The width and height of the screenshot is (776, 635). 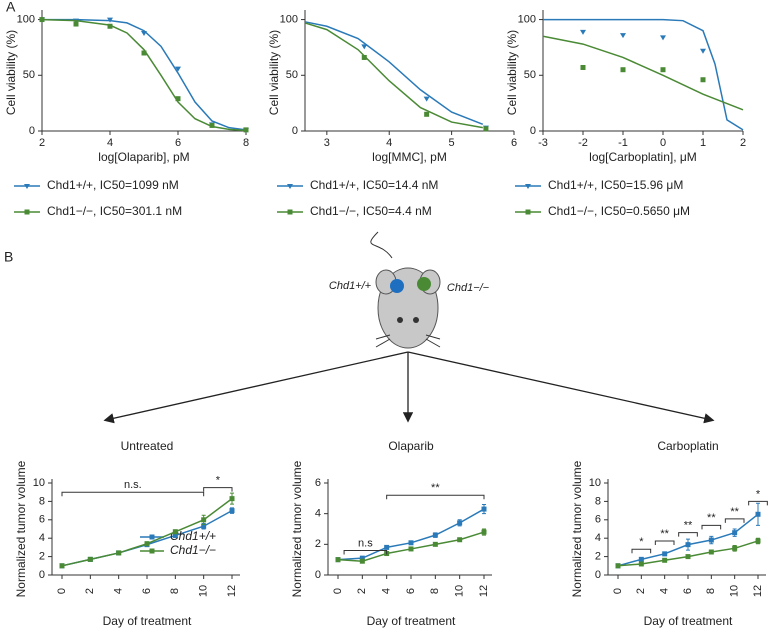 I want to click on y-tick-label: 8, so click(x=598, y=501).